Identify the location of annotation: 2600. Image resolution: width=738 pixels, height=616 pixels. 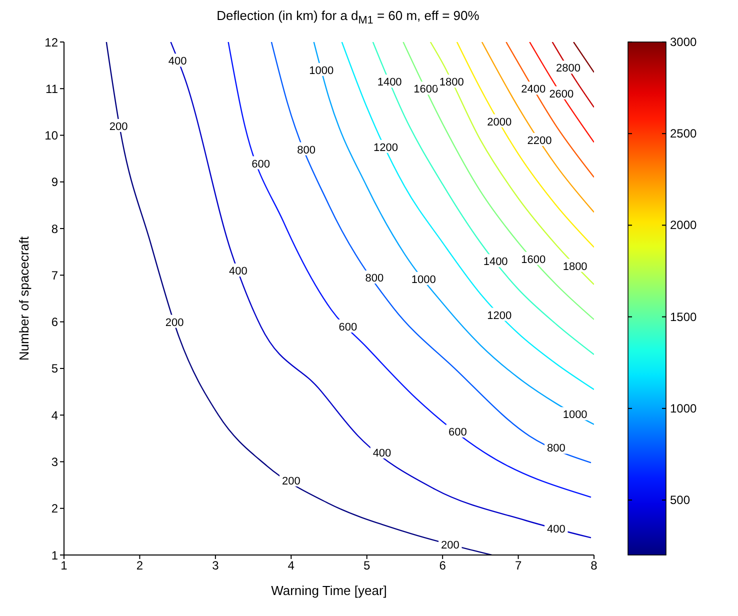
(561, 94).